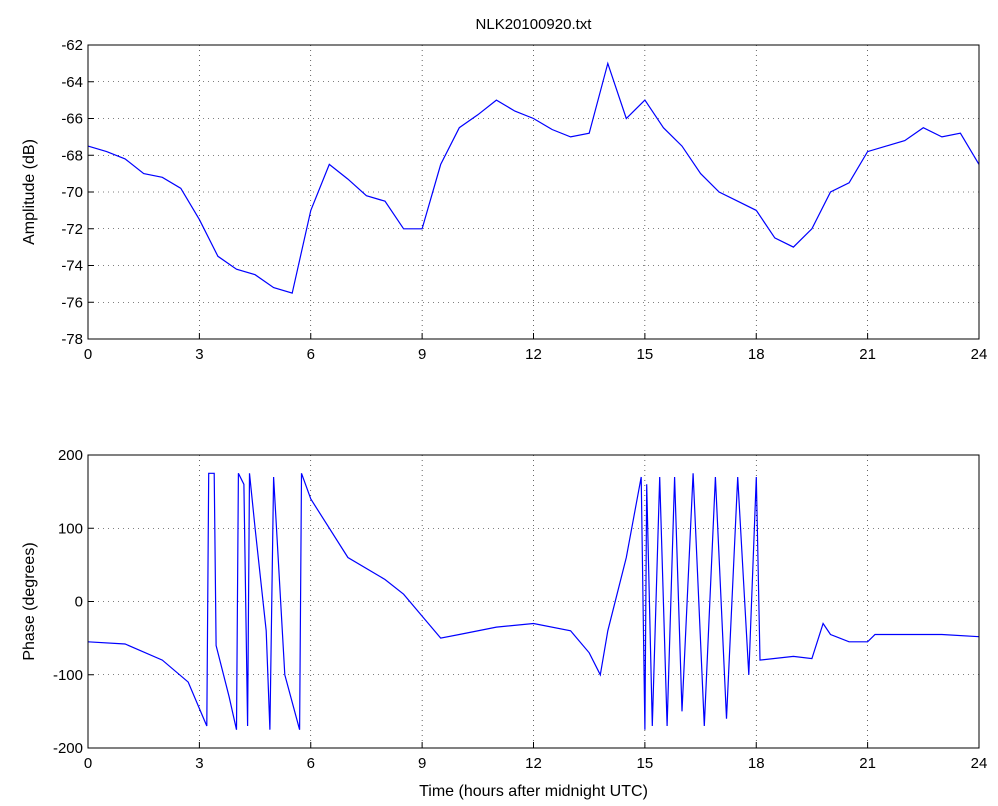 The height and width of the screenshot is (806, 998). I want to click on y-tick-label: -64, so click(72, 82).